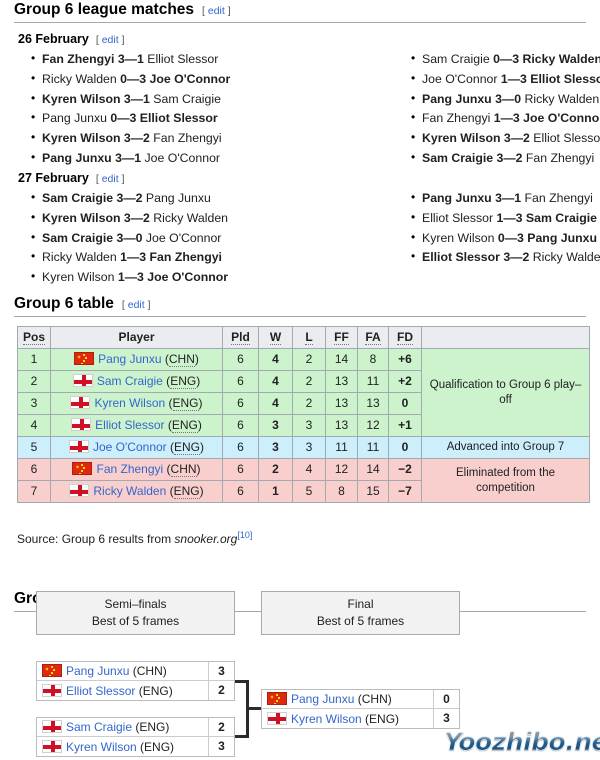 The image size is (600, 760). Describe the element at coordinates (206, 539) in the screenshot. I see `source-site: snooker.org` at that location.